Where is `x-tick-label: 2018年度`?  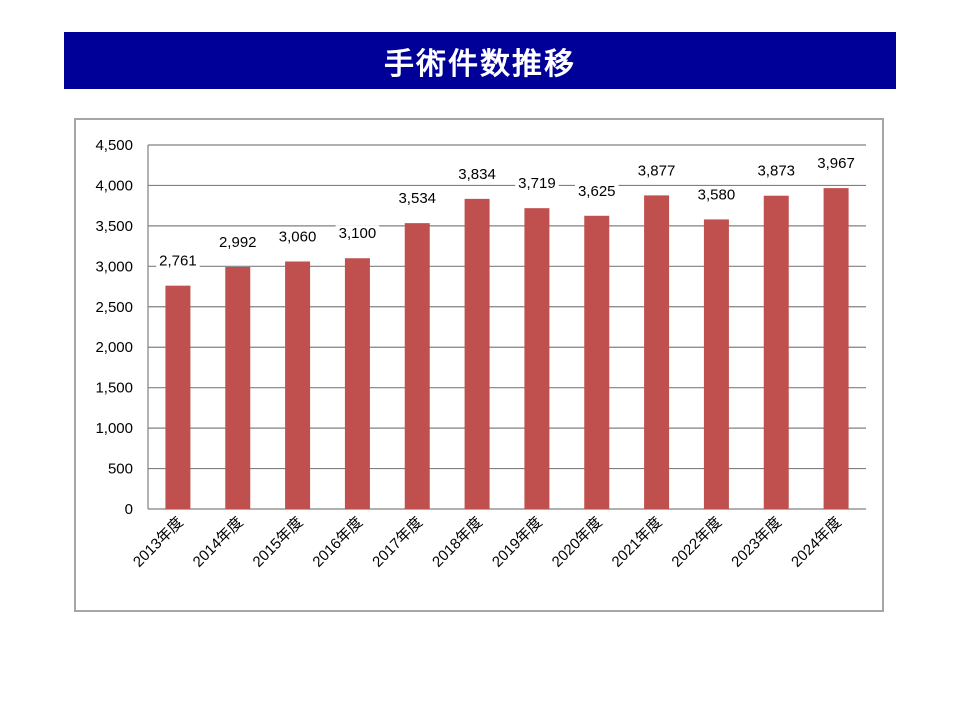 x-tick-label: 2018年度 is located at coordinates (457, 542).